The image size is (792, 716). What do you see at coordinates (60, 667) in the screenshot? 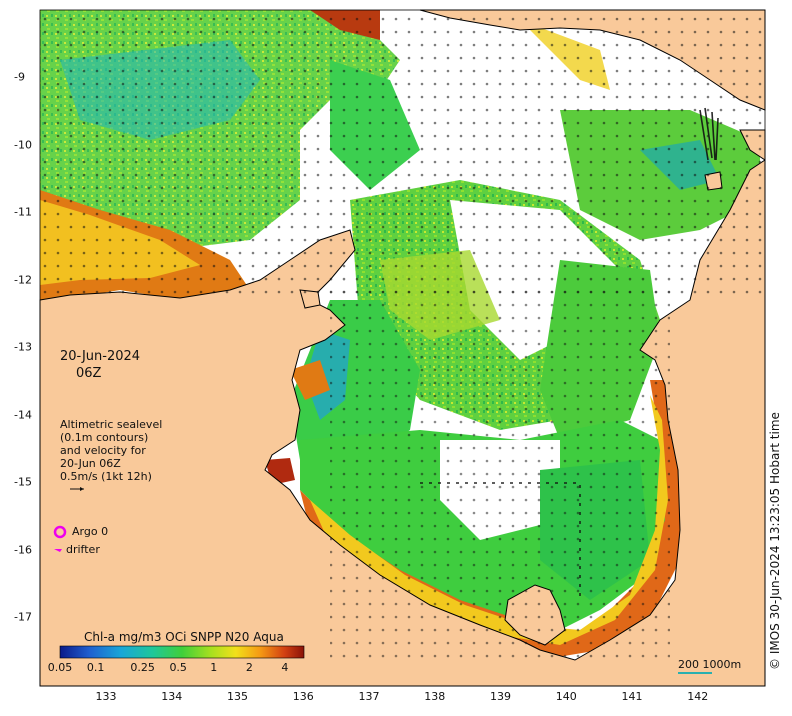
I see `colorbar-tick-label: 0.05` at bounding box center [60, 667].